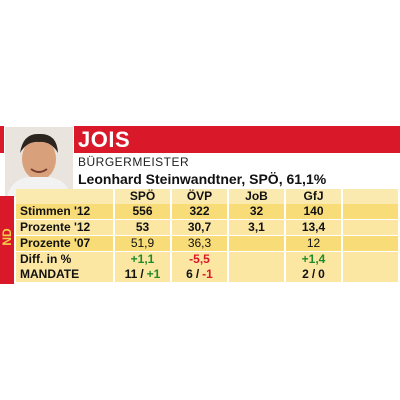 Image resolution: width=400 pixels, height=400 pixels. What do you see at coordinates (64, 196) in the screenshot?
I see `header-cell` at bounding box center [64, 196].